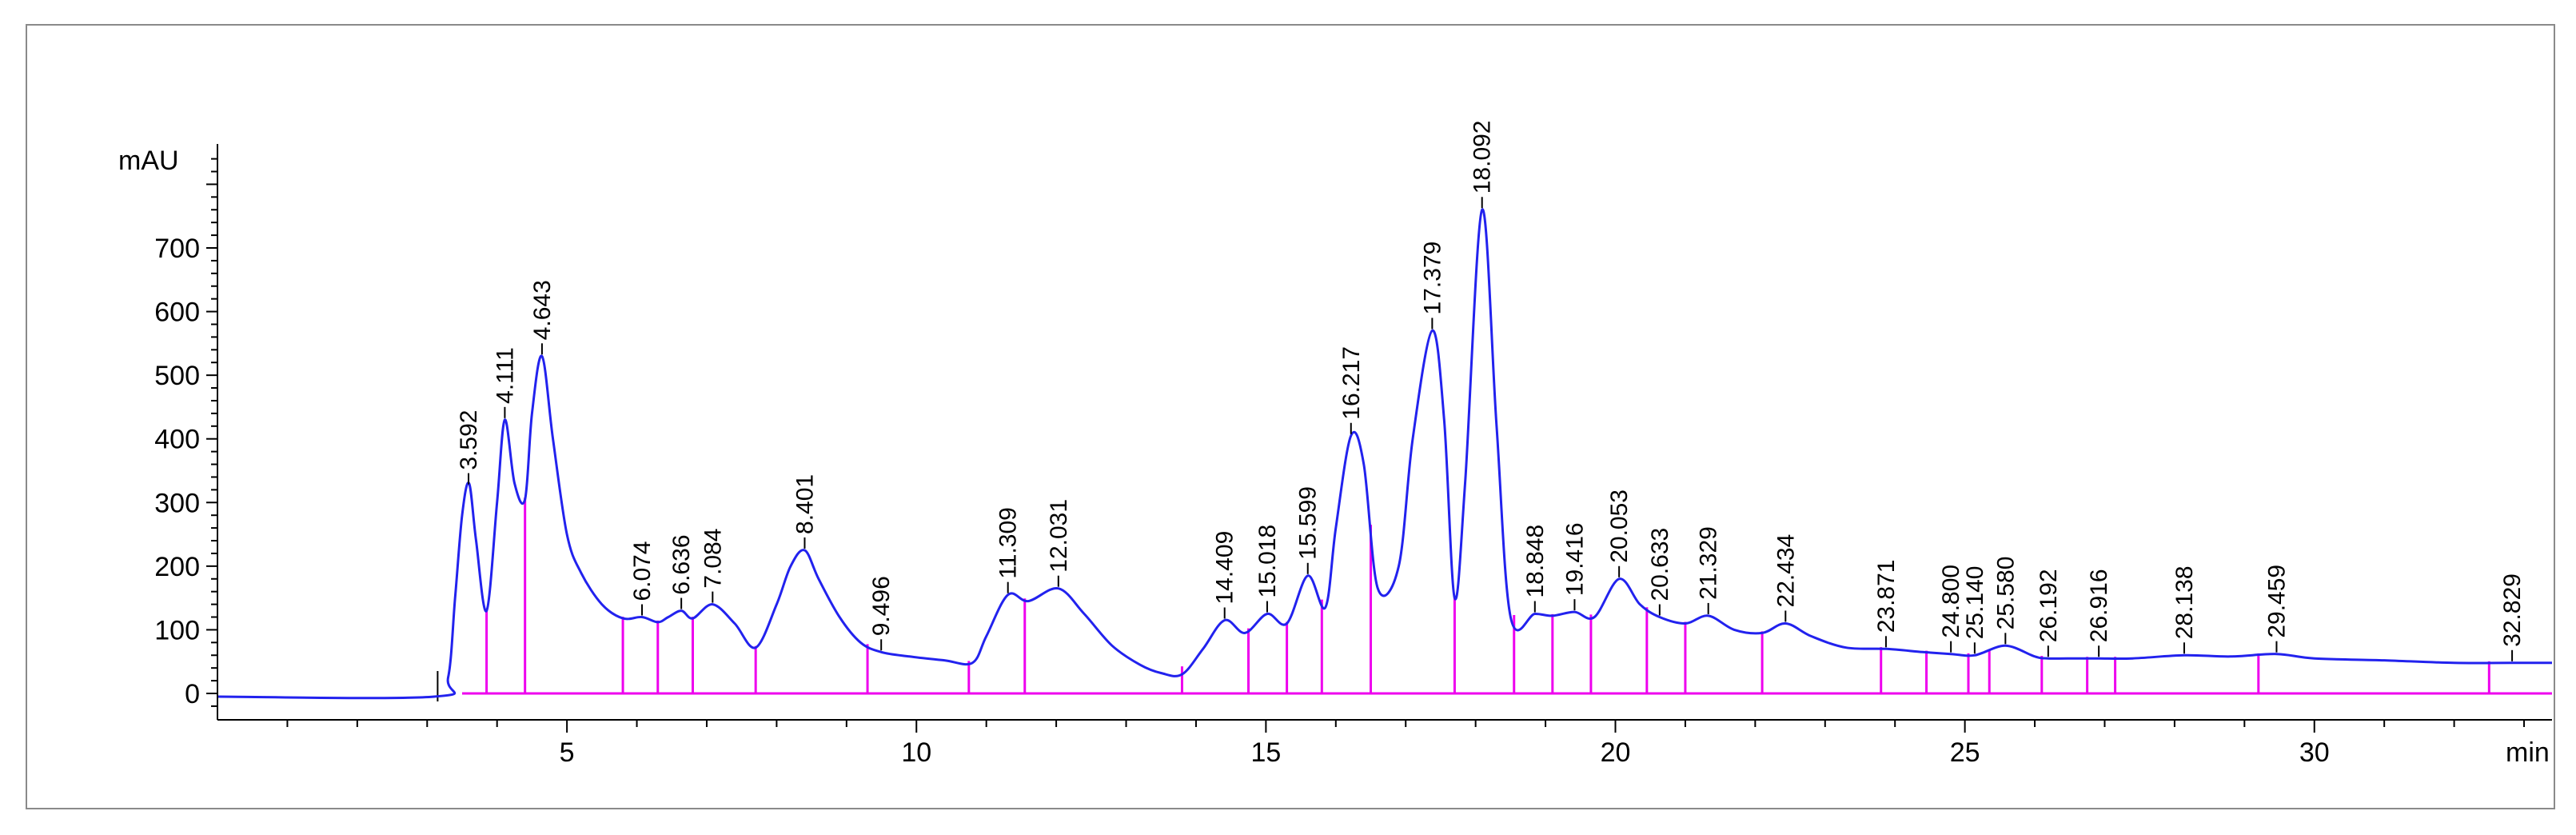 The width and height of the screenshot is (2576, 835). What do you see at coordinates (1975, 602) in the screenshot?
I see `peak-label: 25.140` at bounding box center [1975, 602].